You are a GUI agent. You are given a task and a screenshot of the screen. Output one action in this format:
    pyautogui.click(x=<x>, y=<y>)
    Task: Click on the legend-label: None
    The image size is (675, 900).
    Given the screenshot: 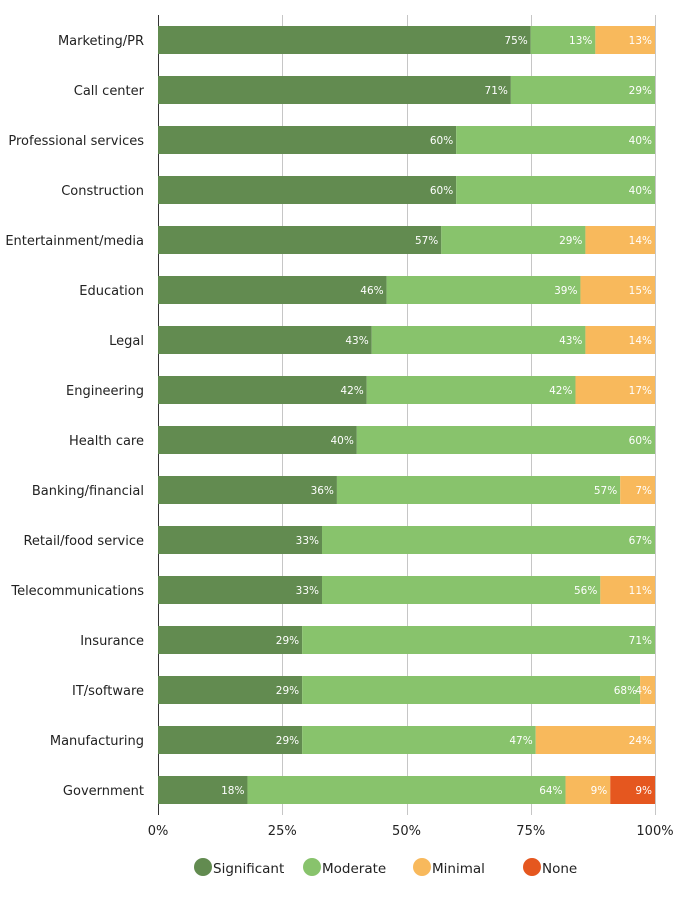 What is the action you would take?
    pyautogui.click(x=559, y=869)
    